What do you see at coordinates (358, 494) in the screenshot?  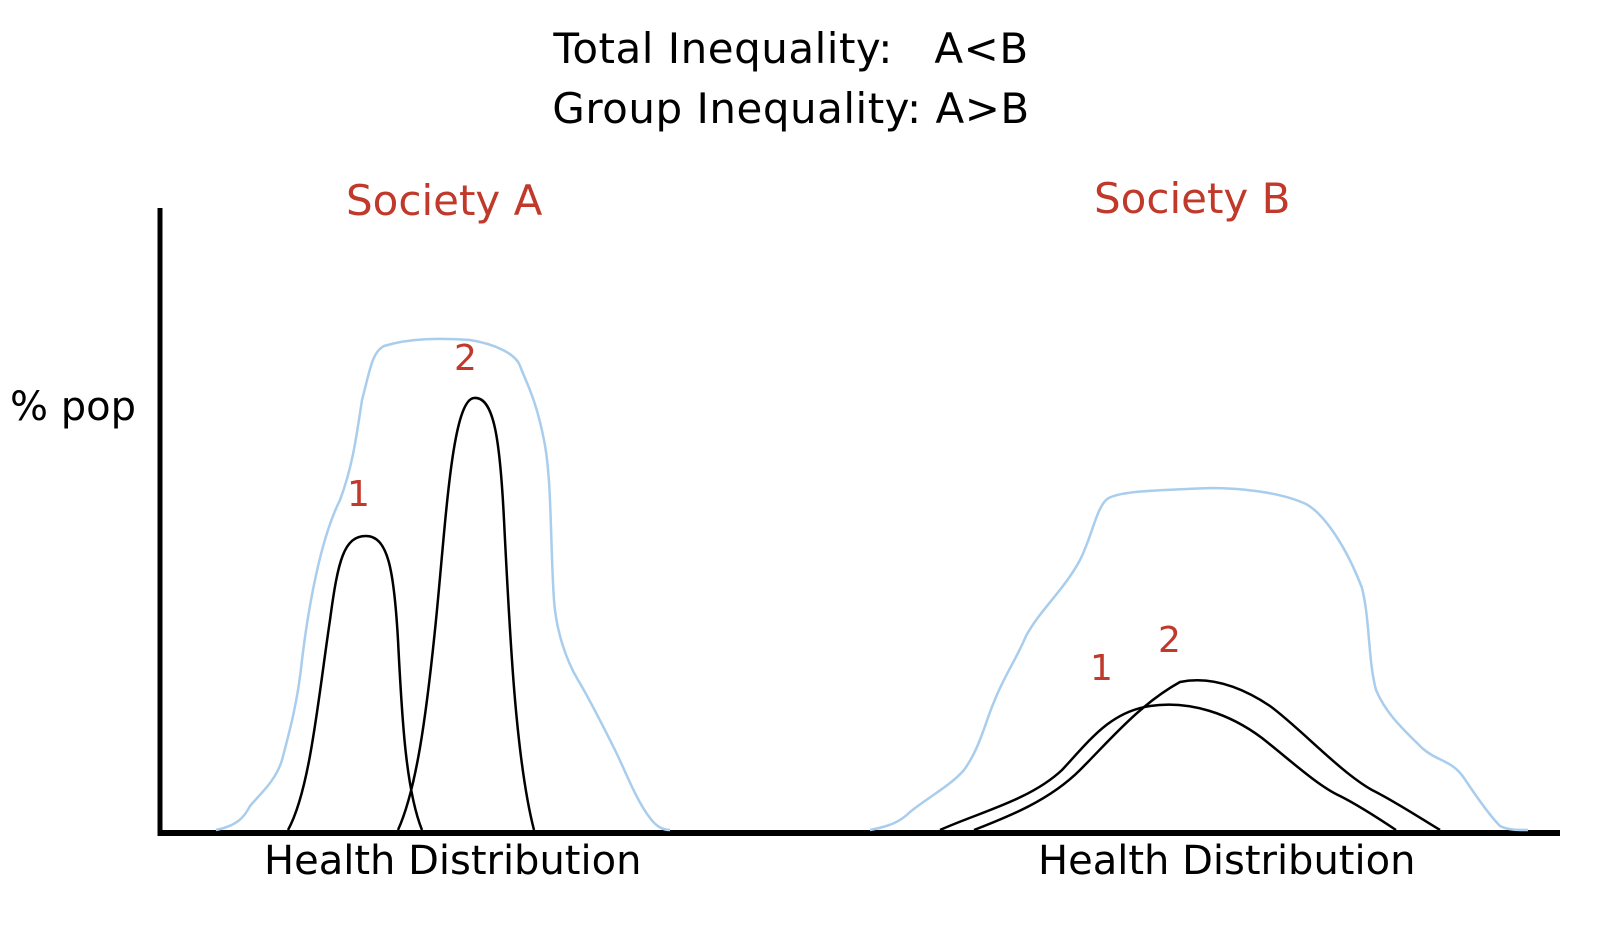 I see `society-a-group-1-label: 1` at bounding box center [358, 494].